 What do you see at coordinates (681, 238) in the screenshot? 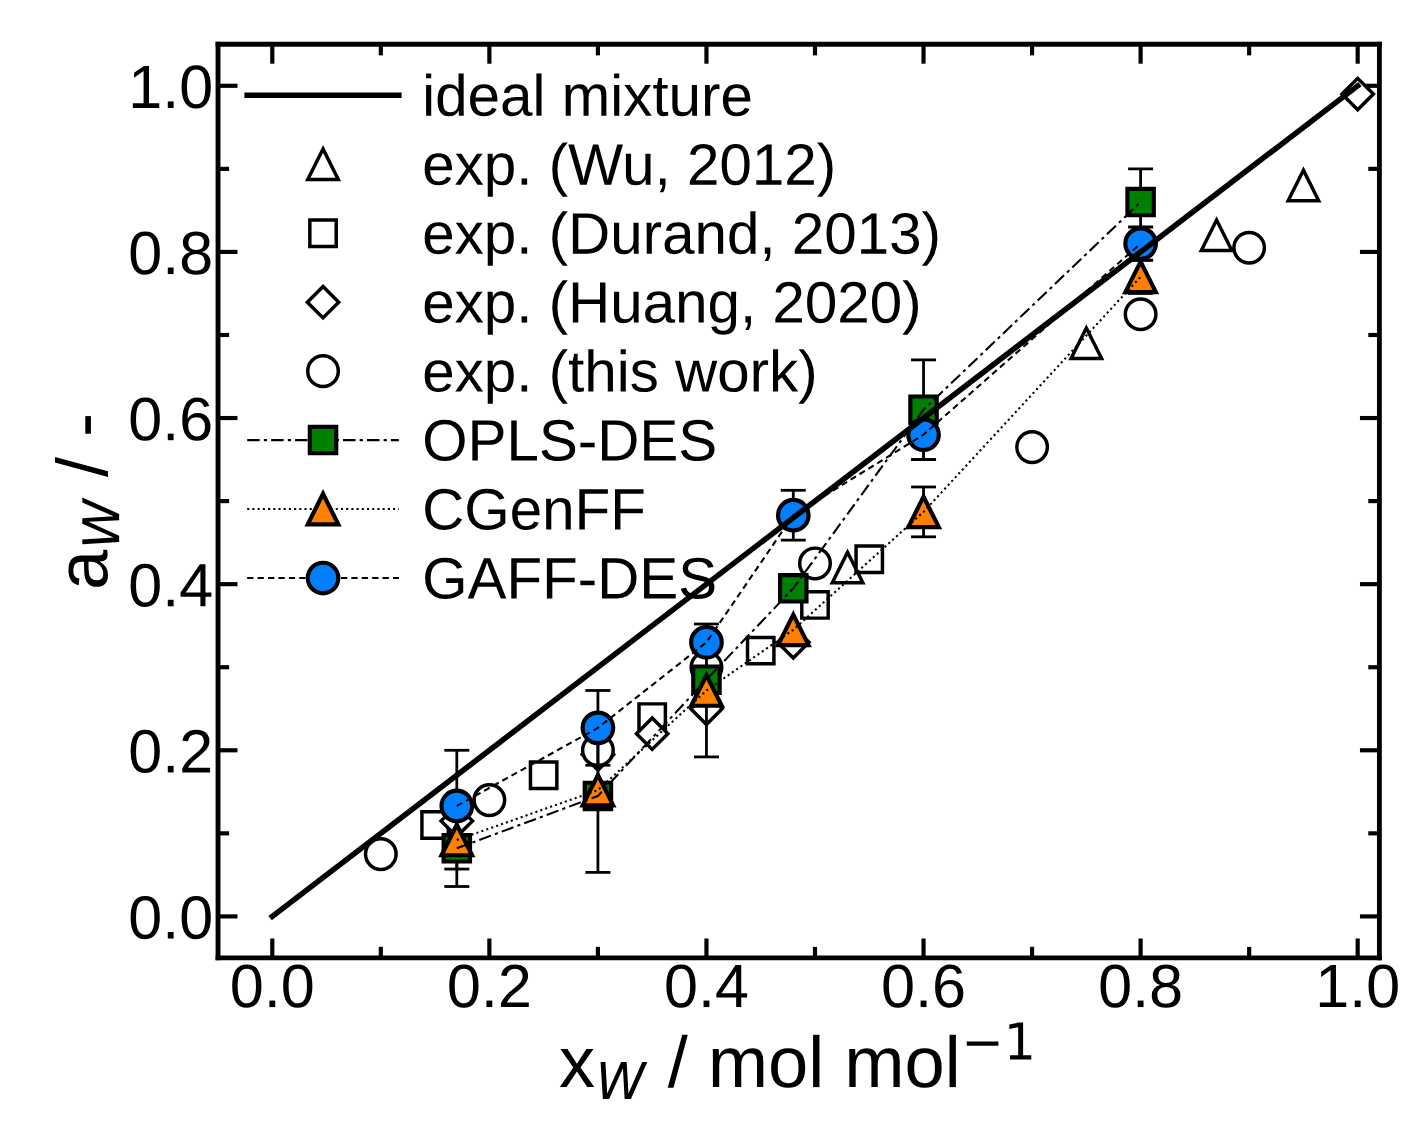
I see `legend-label: exp. (Durand, 2013)` at bounding box center [681, 238].